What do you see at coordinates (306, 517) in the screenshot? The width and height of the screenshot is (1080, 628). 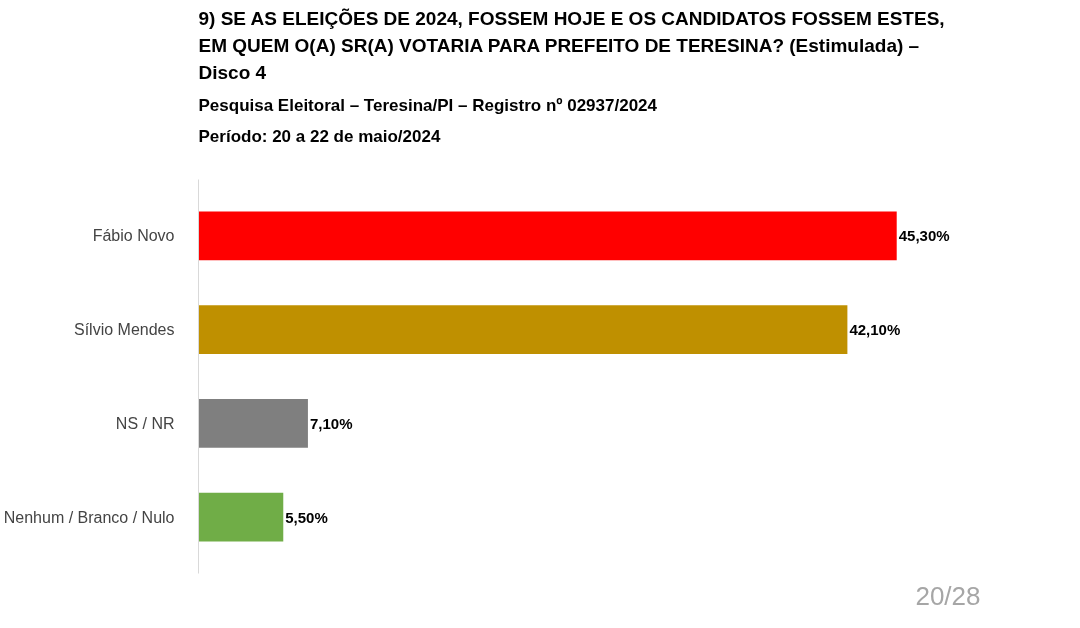 I see `data-label: 5,50%` at bounding box center [306, 517].